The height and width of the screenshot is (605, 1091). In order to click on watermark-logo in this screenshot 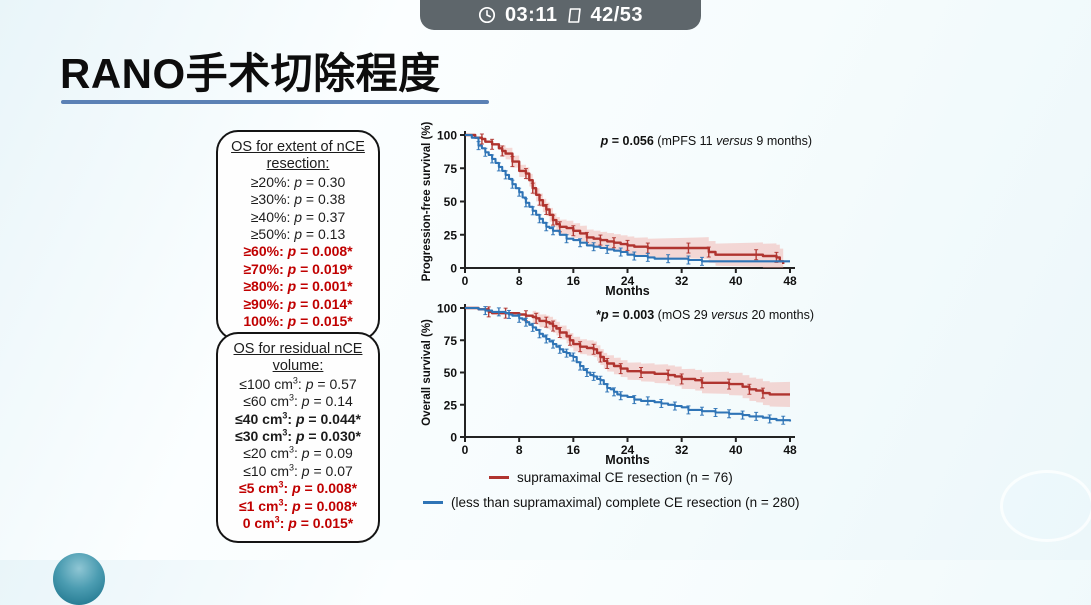, I will do `click(1045, 506)`.